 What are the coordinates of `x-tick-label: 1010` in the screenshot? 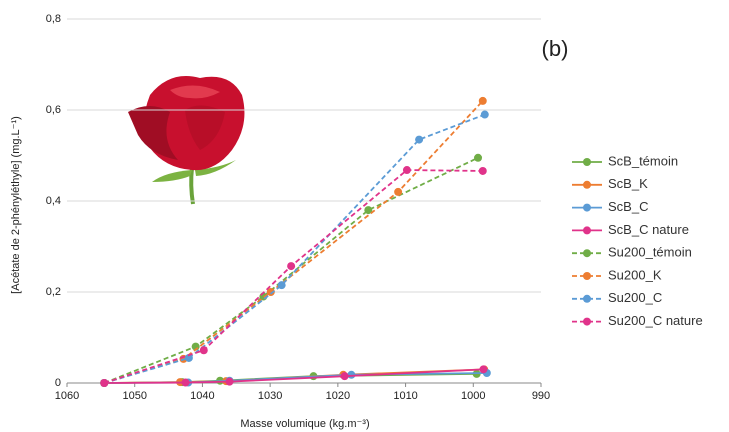 It's located at (405, 396).